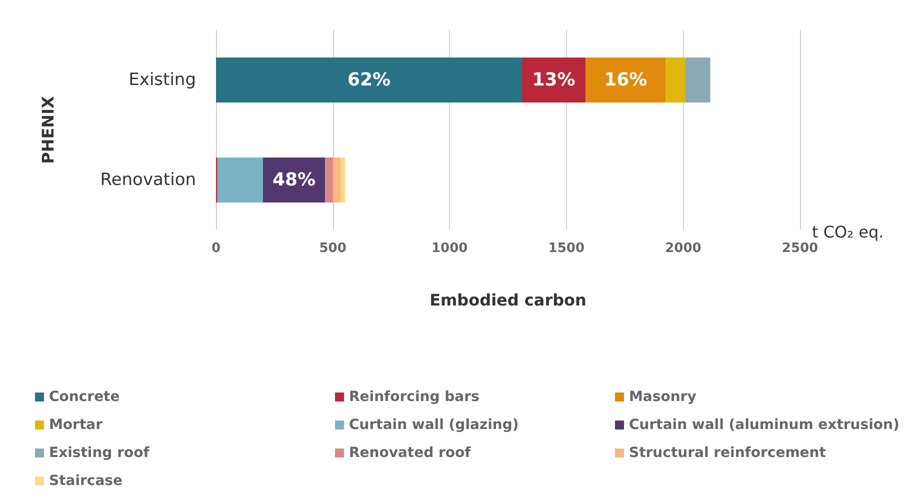 Image resolution: width=922 pixels, height=501 pixels. I want to click on annotation: 62%, so click(369, 80).